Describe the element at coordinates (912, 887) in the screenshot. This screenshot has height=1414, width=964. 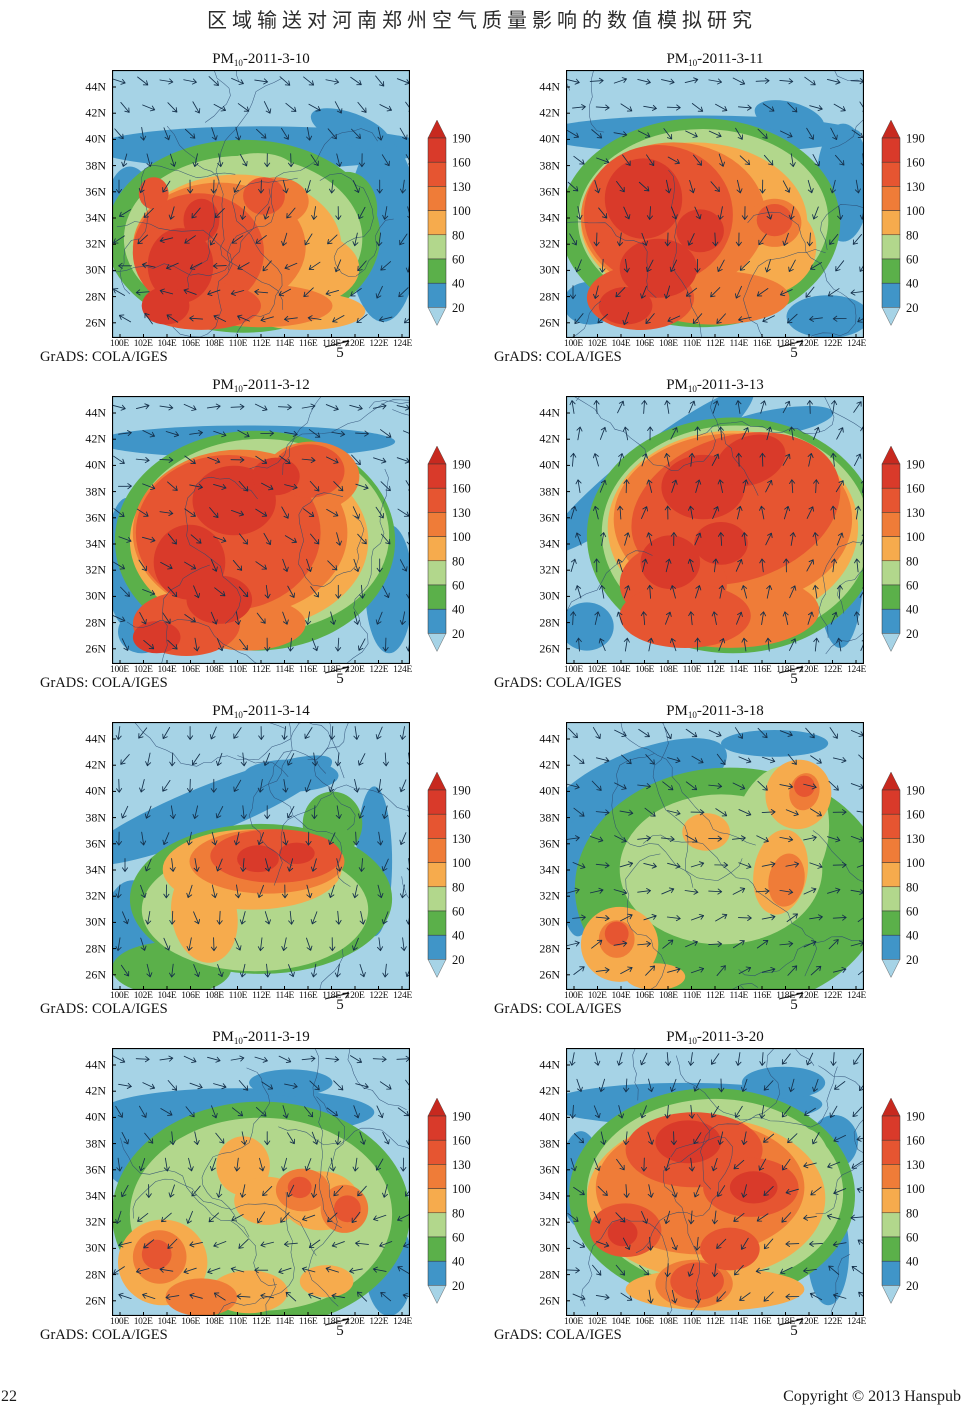
I see `colorbar-label: 80` at that location.